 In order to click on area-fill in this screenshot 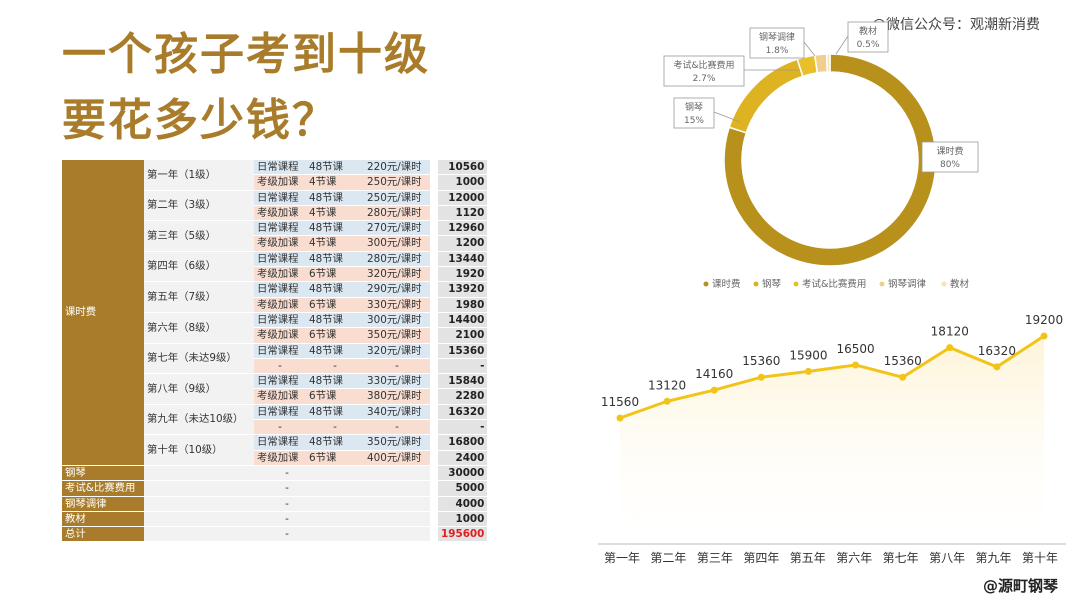, I will do `click(832, 438)`.